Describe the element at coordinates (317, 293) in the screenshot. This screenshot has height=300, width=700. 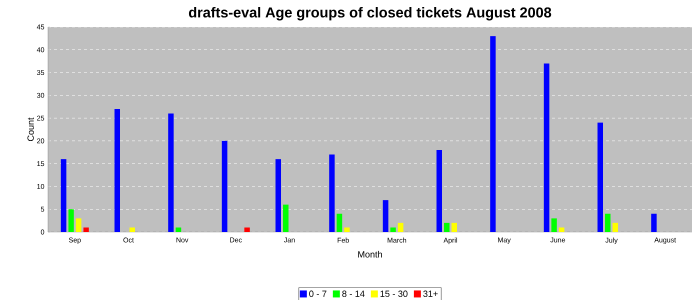
I see `legend-label: 0 - 7` at that location.